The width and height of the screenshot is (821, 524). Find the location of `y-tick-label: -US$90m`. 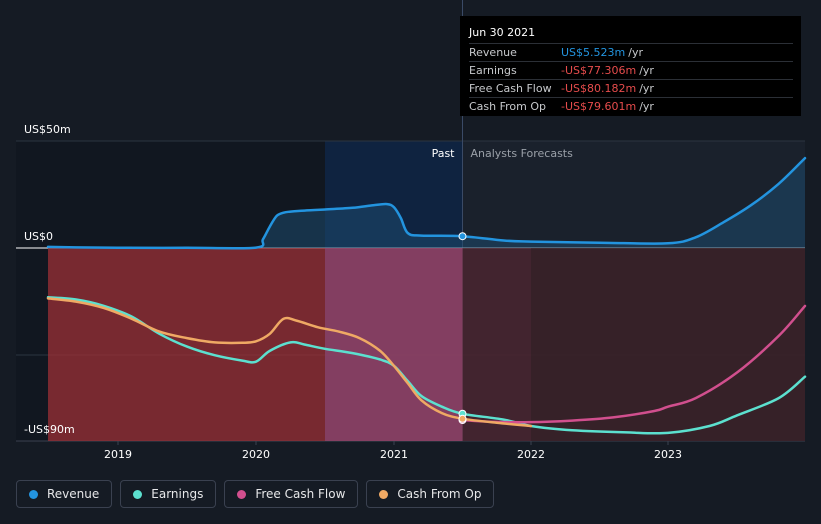

y-tick-label: -US$90m is located at coordinates (49, 429).